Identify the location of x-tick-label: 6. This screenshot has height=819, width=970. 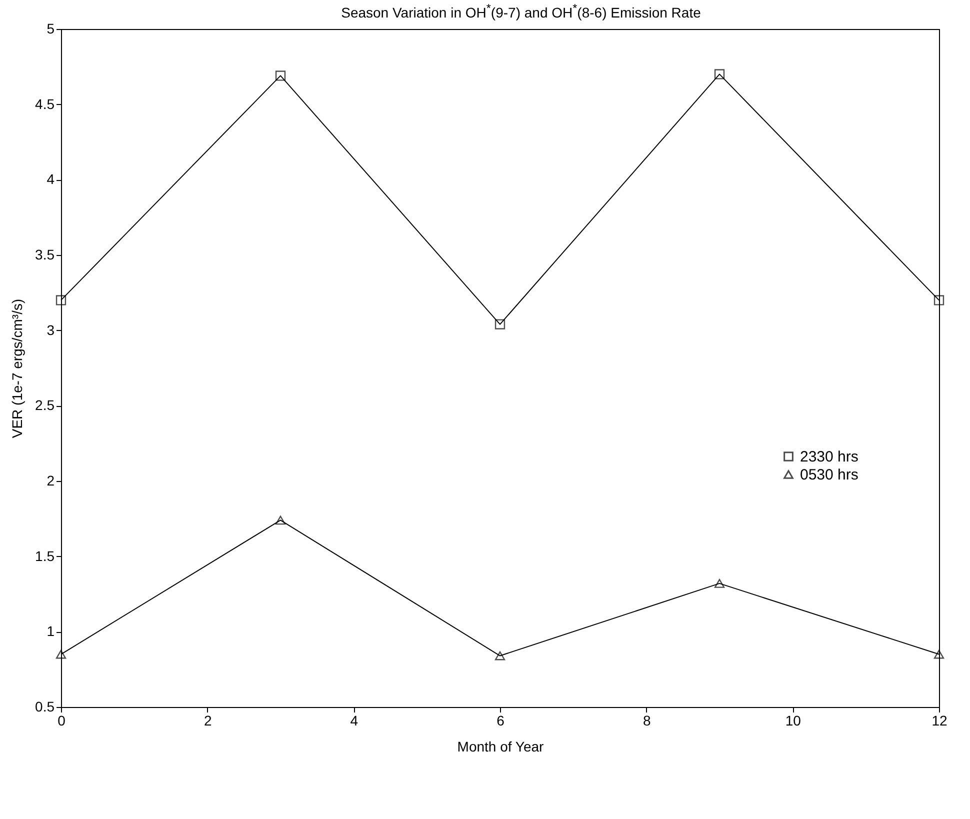
(500, 720).